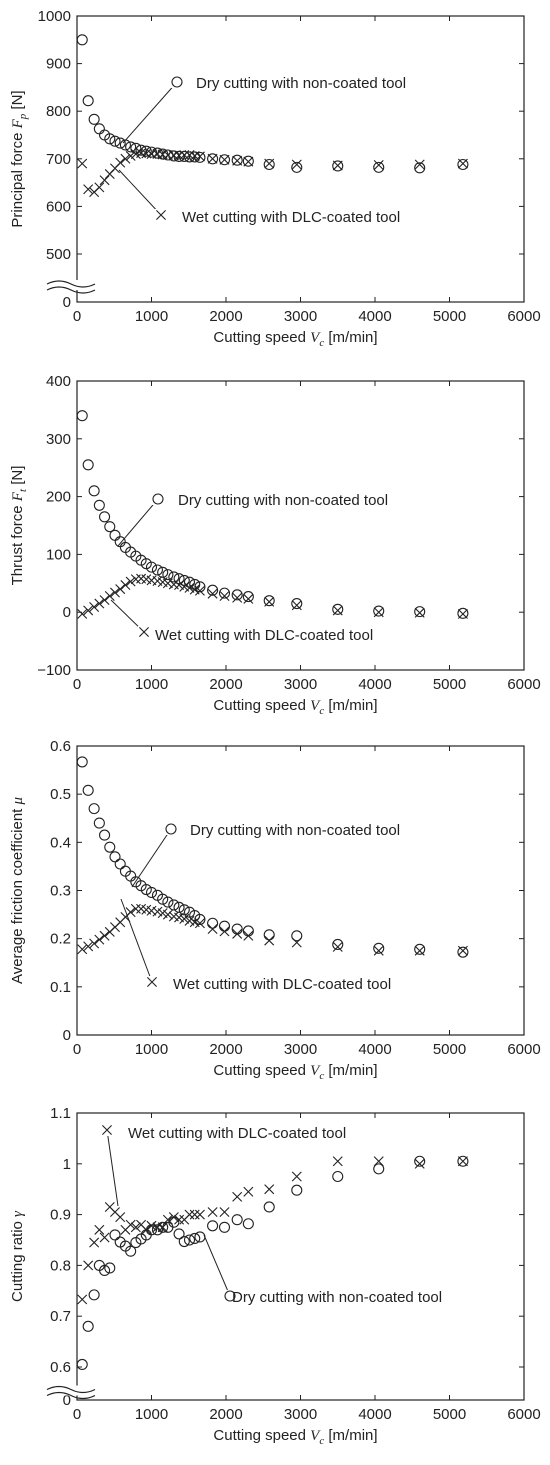  I want to click on annotation-label: Dry cutting with non-coated tool, so click(283, 500).